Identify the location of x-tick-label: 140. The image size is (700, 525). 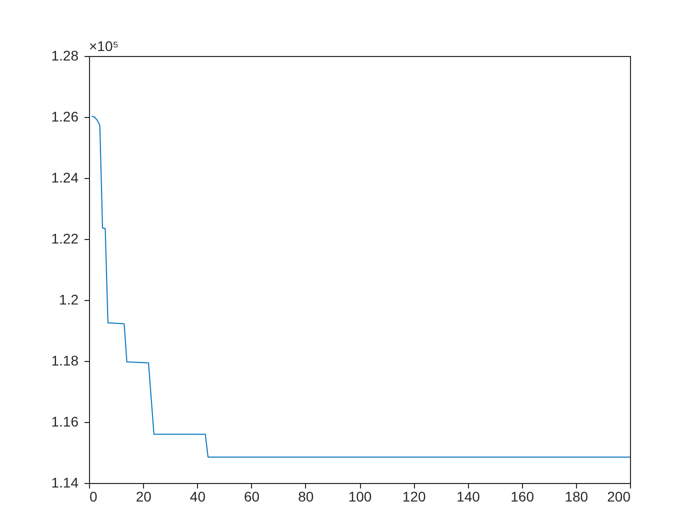
(468, 496).